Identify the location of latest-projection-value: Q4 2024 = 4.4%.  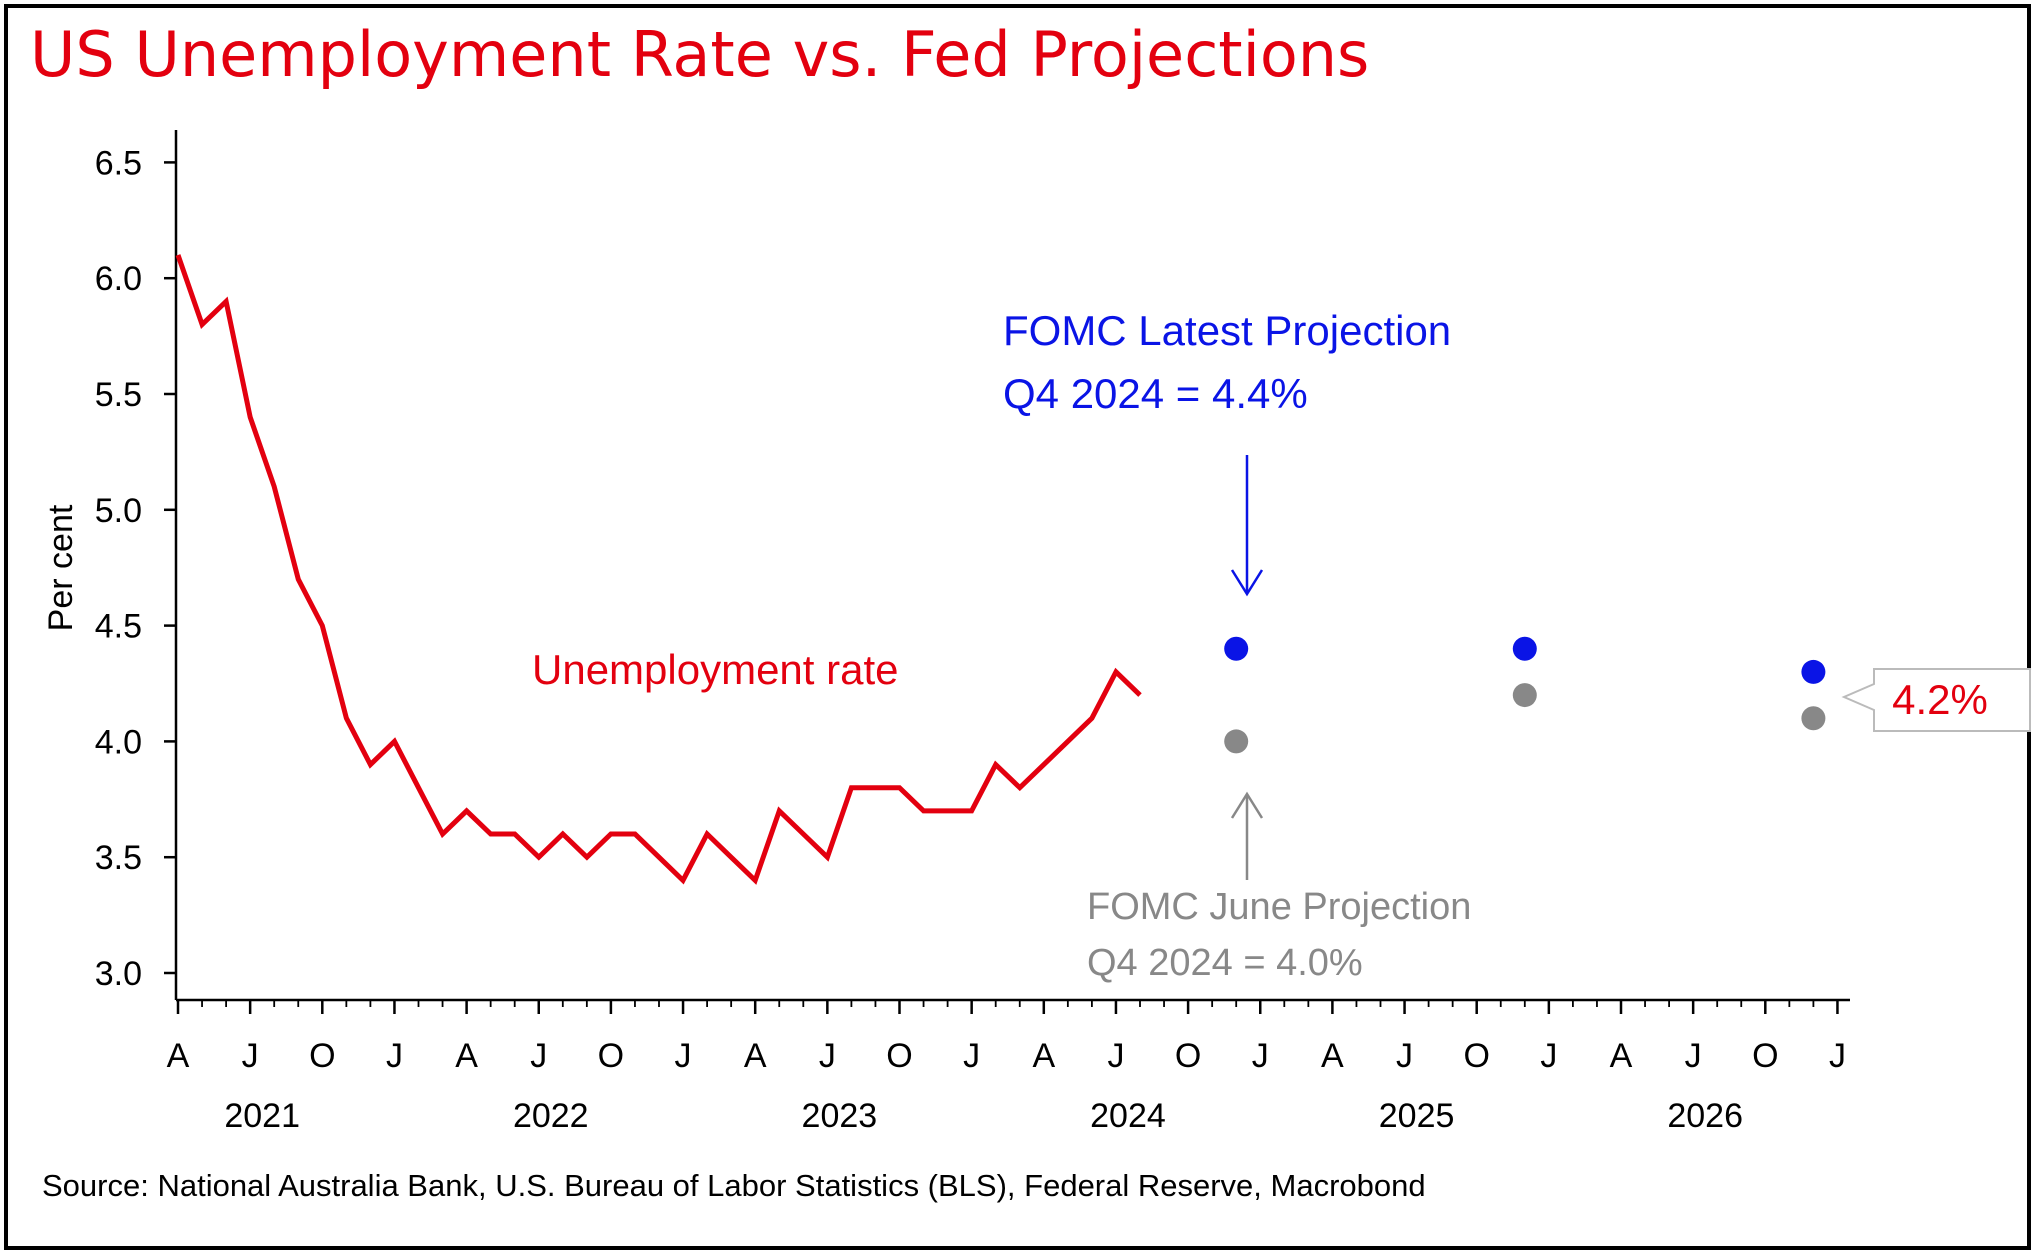
(1155, 393).